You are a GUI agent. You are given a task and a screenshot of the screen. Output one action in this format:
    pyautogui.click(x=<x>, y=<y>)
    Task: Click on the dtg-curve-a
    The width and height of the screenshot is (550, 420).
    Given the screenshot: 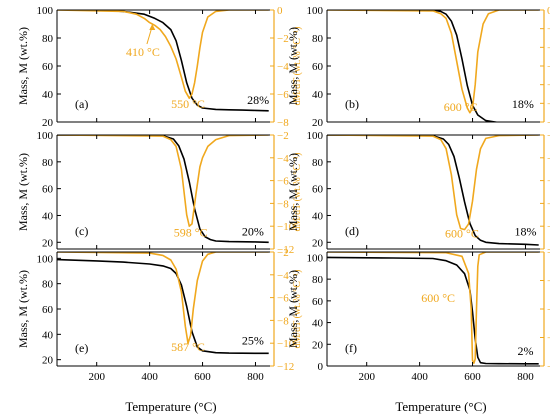 What is the action you would take?
    pyautogui.click(x=163, y=54)
    